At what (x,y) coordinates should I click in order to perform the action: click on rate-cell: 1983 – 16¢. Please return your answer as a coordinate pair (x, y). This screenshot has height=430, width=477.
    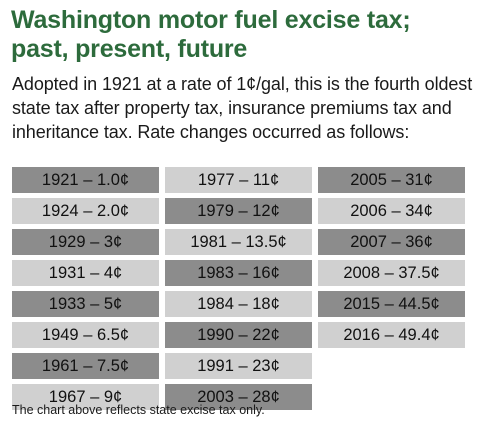
    Looking at the image, I should click on (238, 273).